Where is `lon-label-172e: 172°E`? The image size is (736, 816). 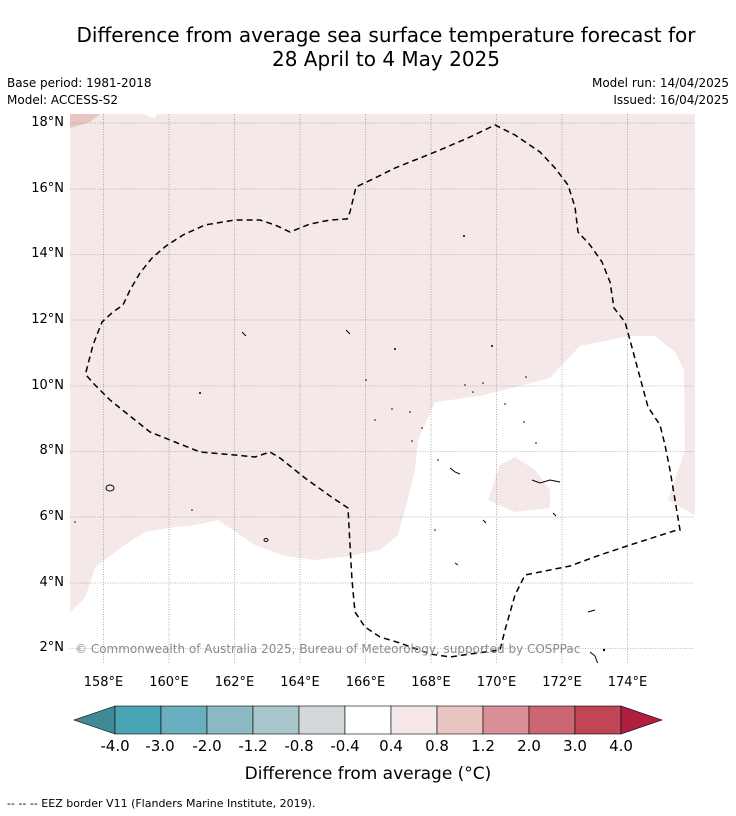
lon-label-172e: 172°E is located at coordinates (562, 682).